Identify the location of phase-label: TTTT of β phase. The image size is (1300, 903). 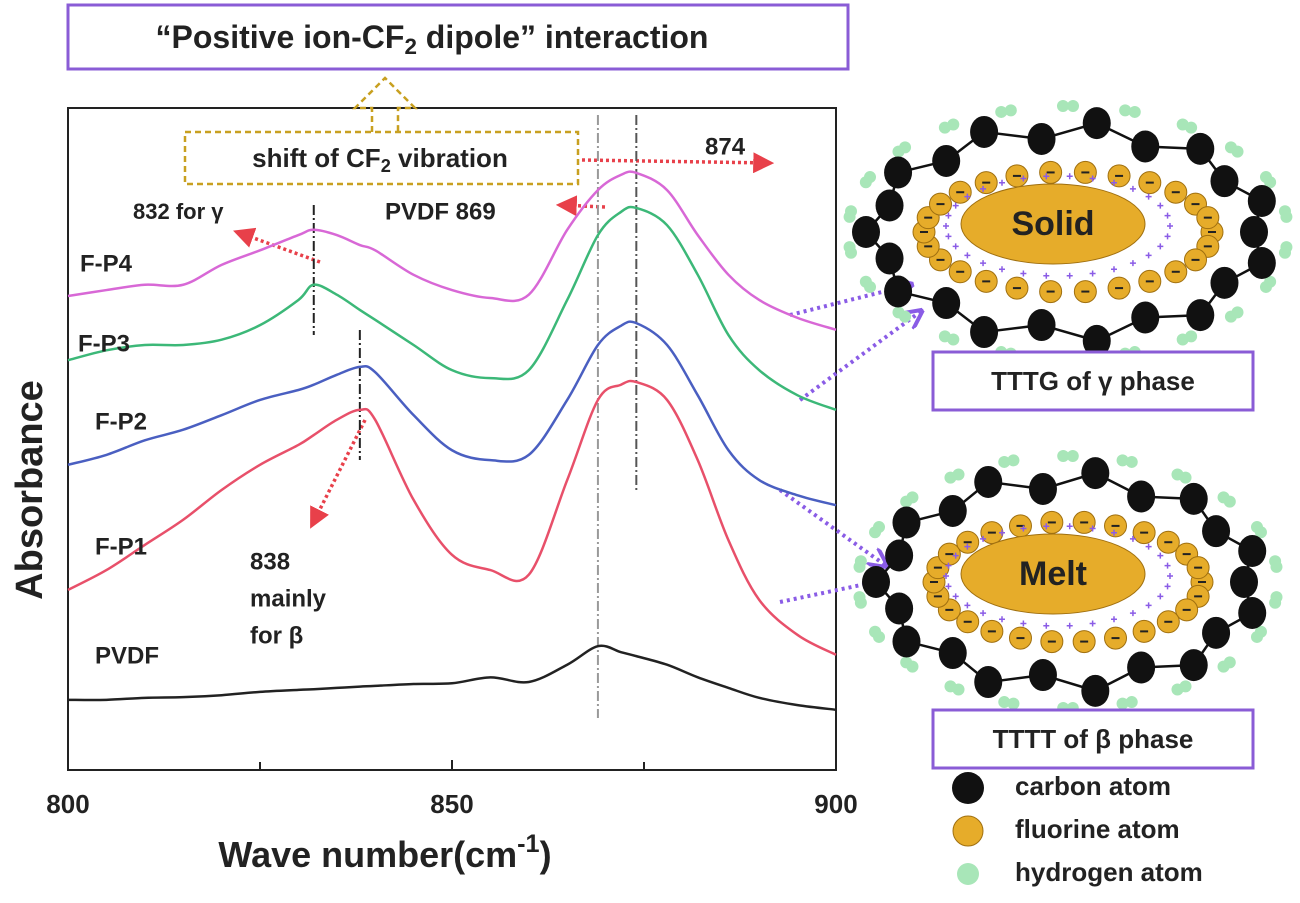
(1093, 739).